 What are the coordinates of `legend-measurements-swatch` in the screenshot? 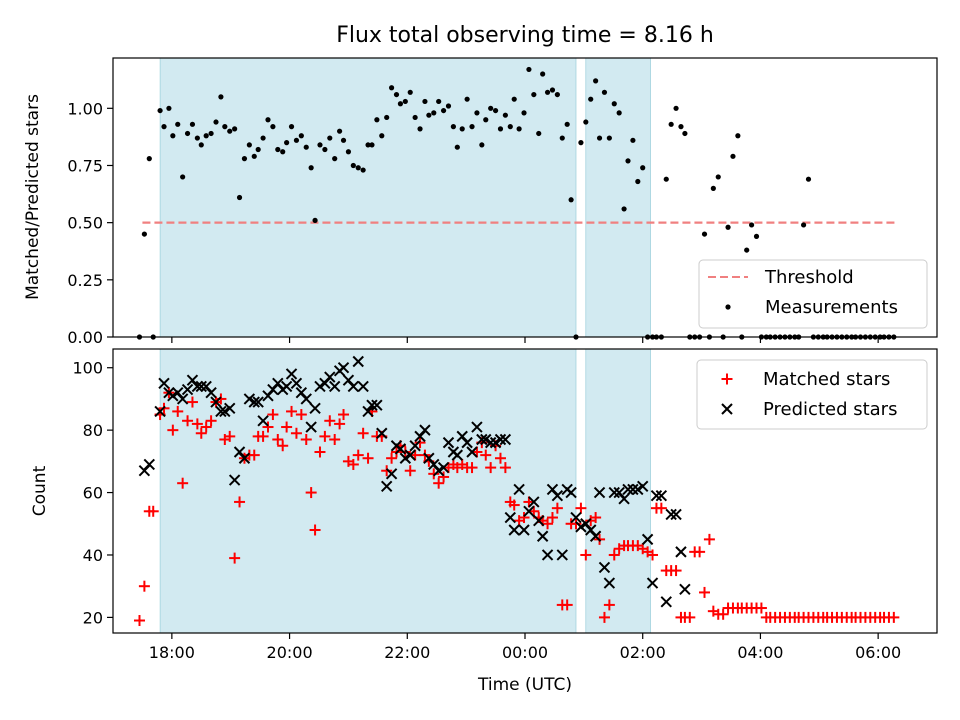 It's located at (728, 307).